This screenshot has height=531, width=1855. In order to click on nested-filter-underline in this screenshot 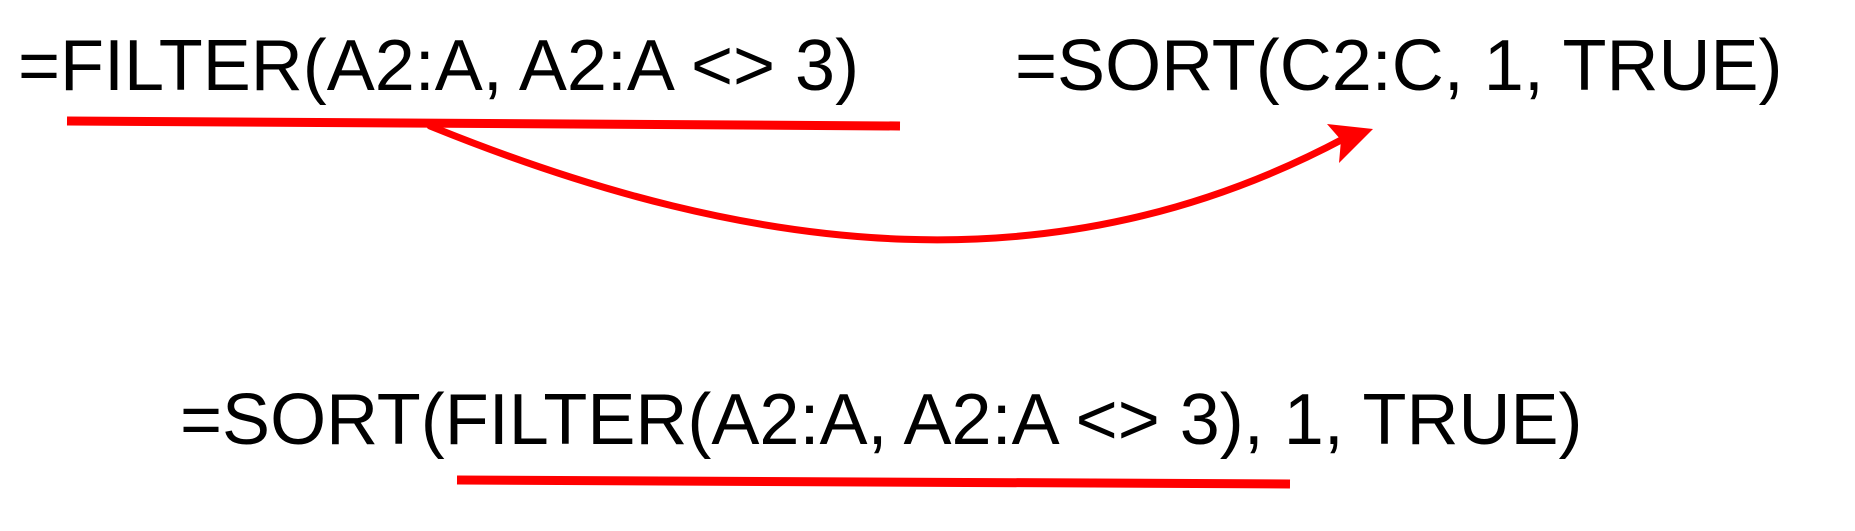, I will do `click(873, 482)`.